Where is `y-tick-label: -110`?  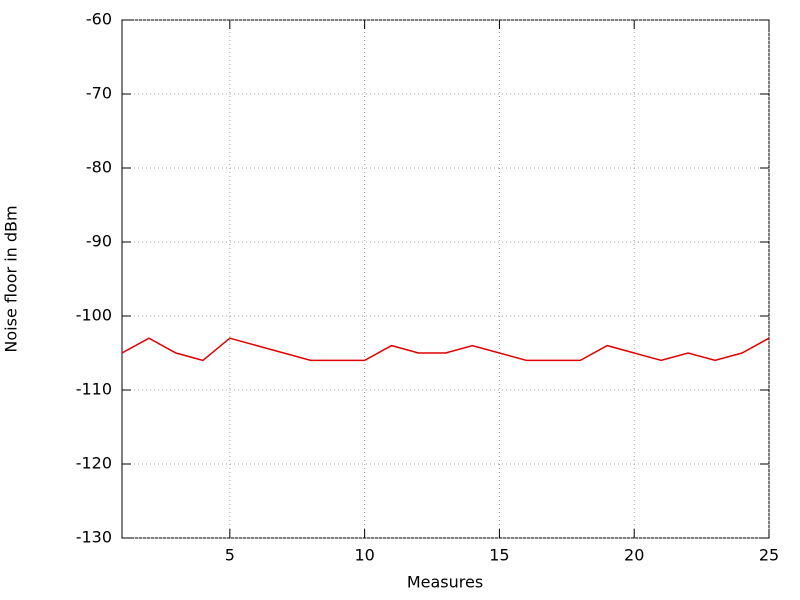
y-tick-label: -110 is located at coordinates (94, 389).